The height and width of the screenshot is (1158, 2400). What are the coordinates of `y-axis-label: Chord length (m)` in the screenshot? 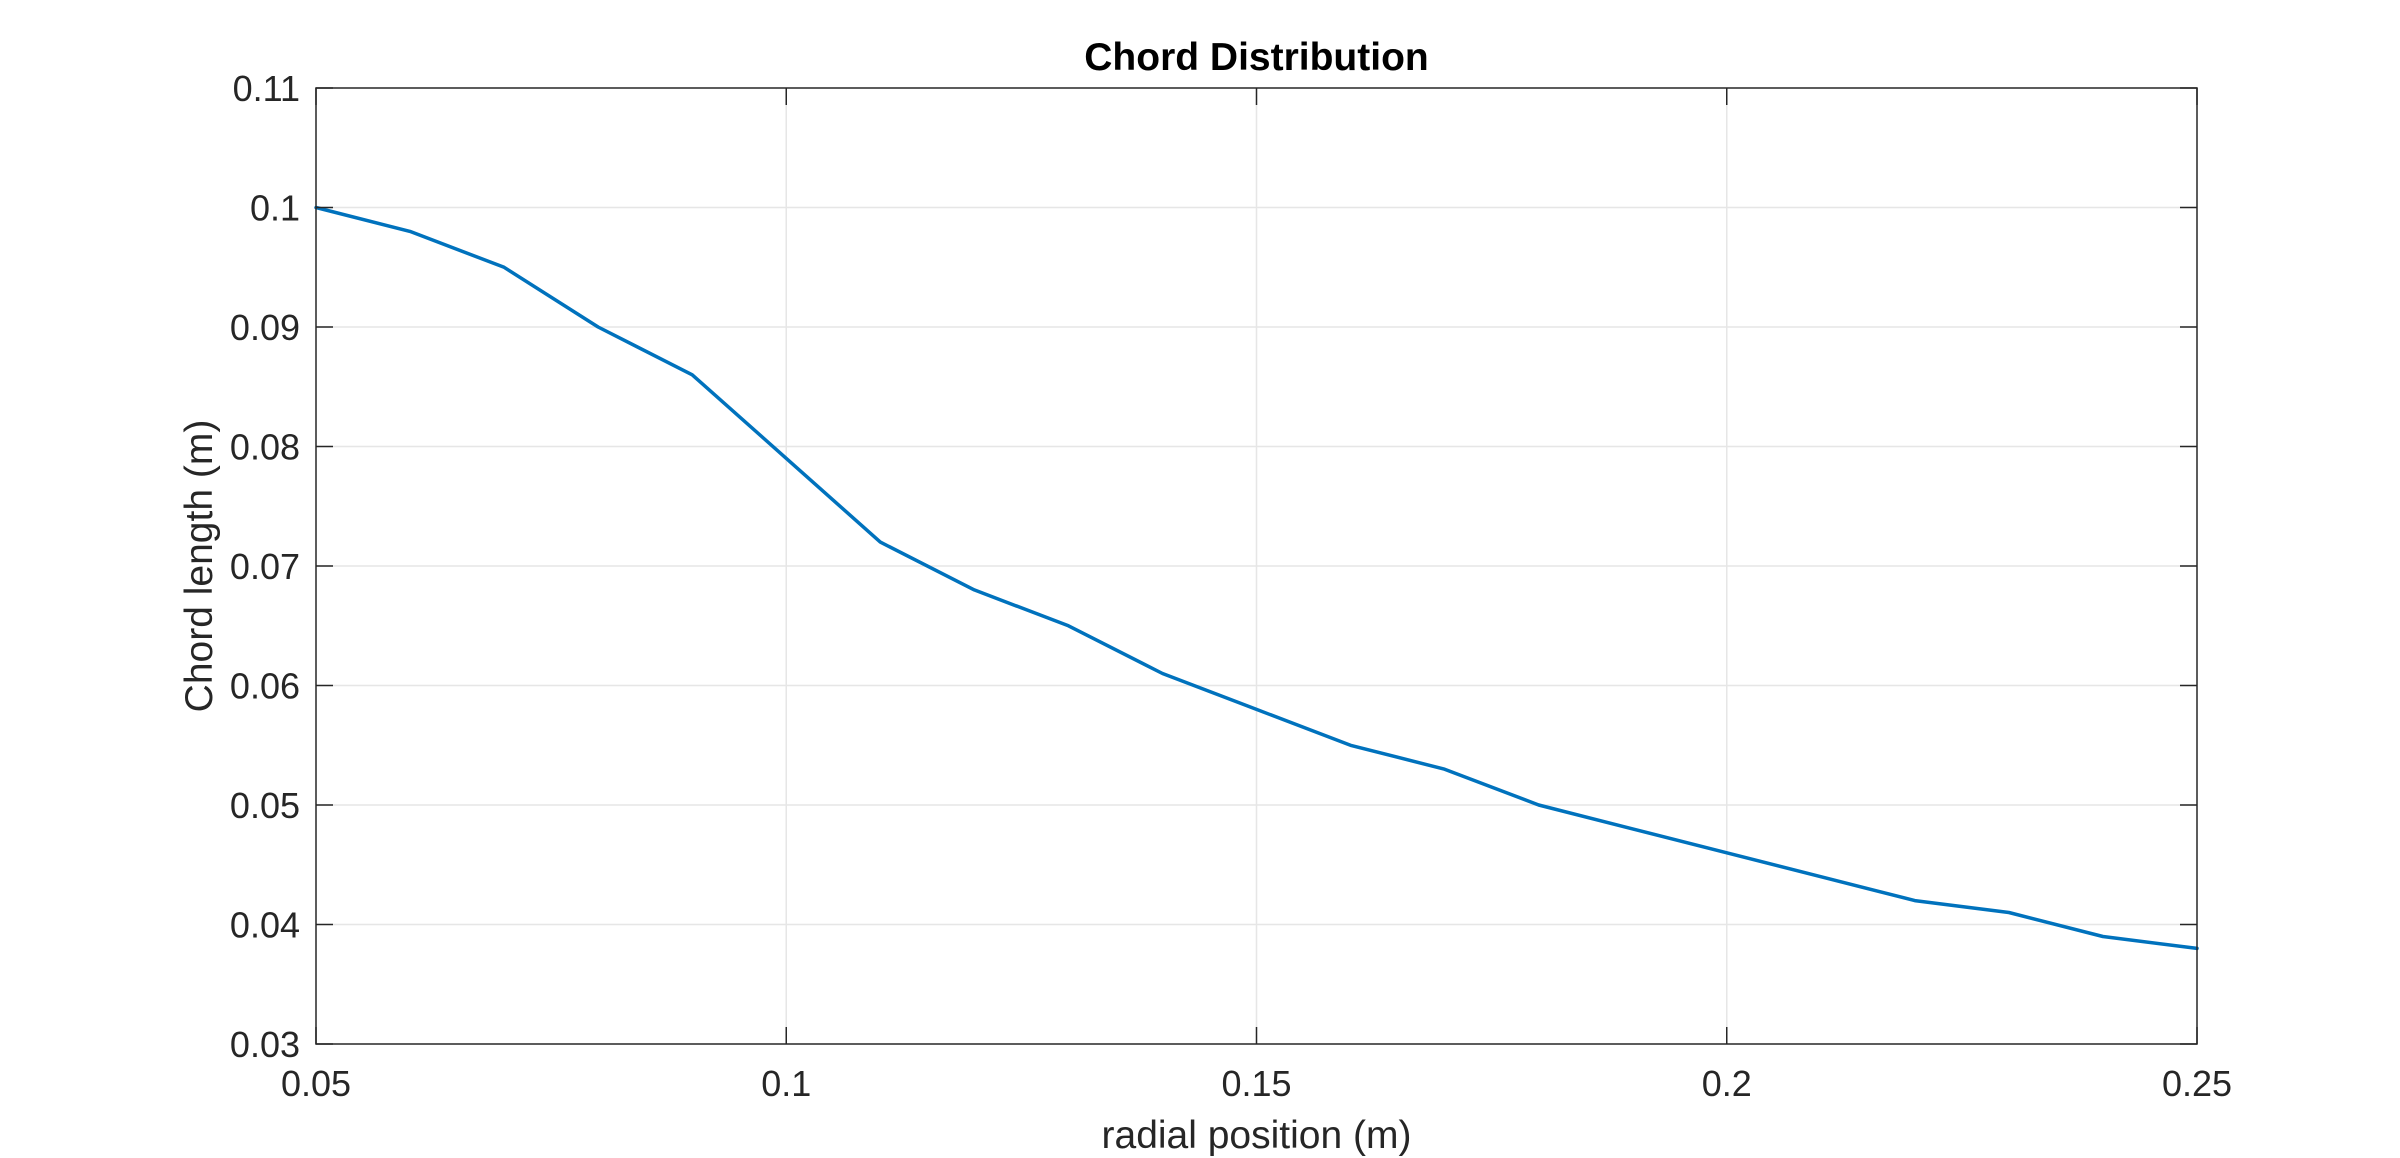 It's located at (199, 566).